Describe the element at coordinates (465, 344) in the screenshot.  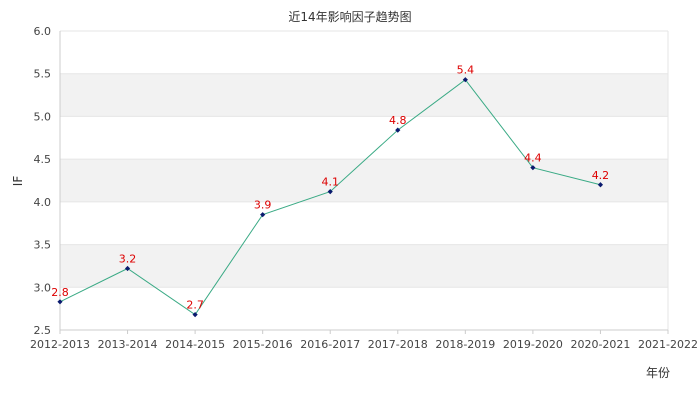
I see `x-tick-label: 2018-2019` at that location.